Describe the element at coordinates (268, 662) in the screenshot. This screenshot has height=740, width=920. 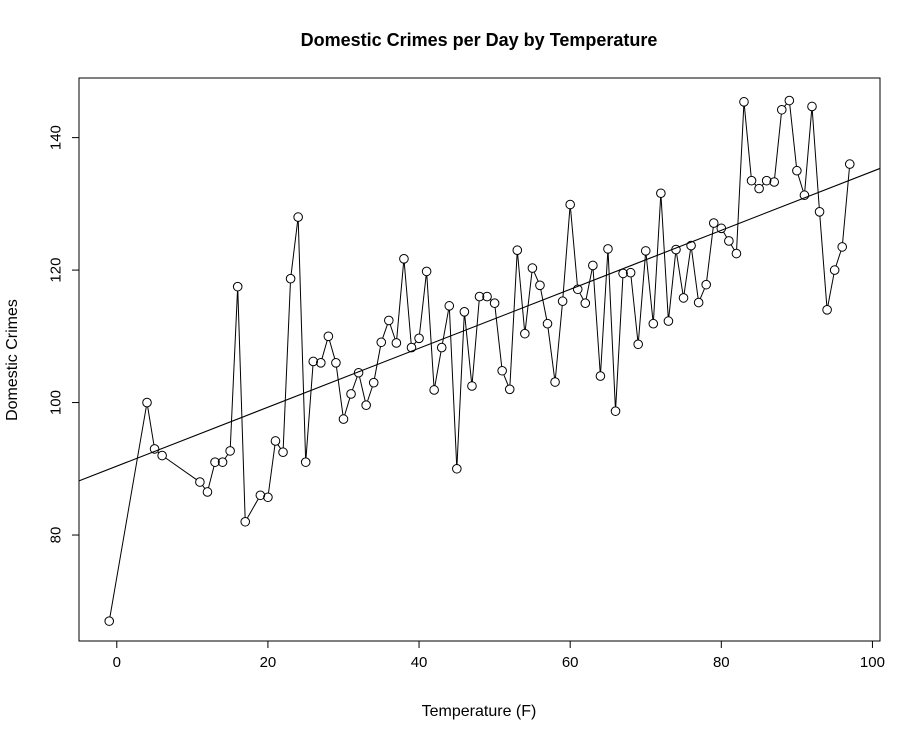
I see `x-tick-label: 20` at that location.